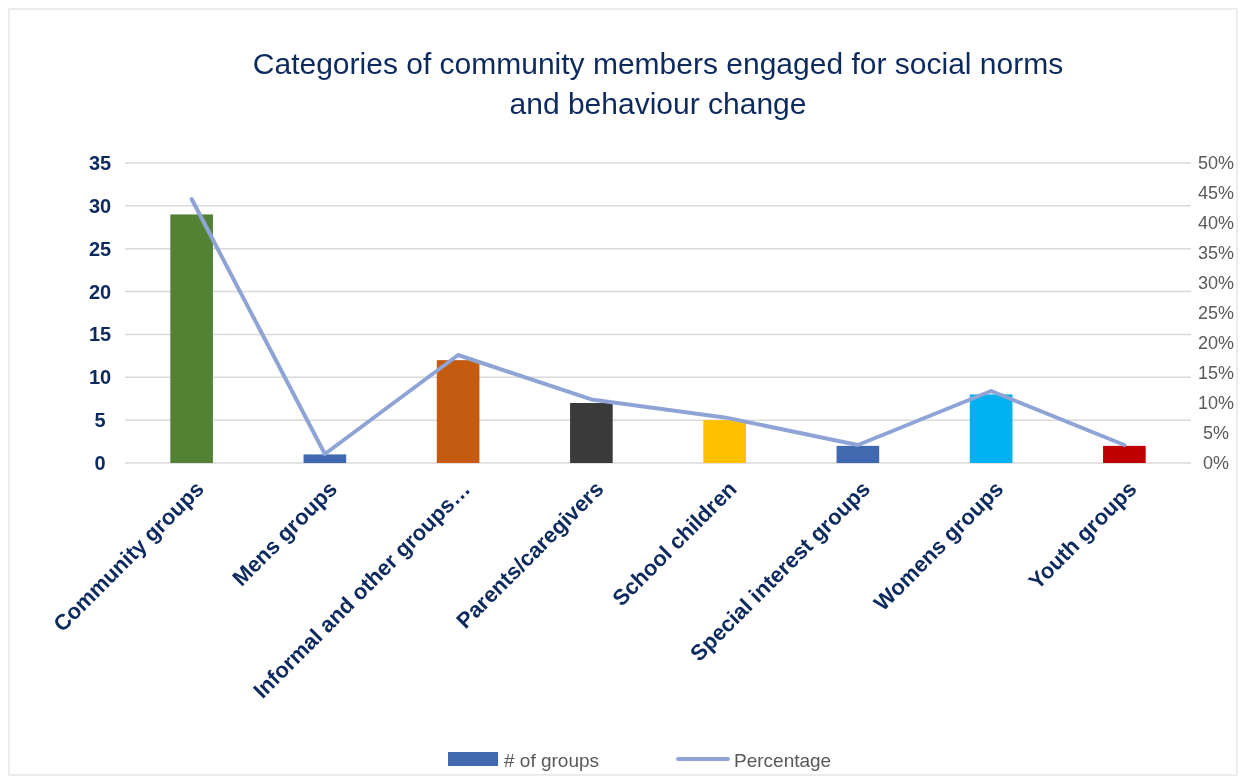  Describe the element at coordinates (1216, 373) in the screenshot. I see `y2-tick-label: 15%` at that location.